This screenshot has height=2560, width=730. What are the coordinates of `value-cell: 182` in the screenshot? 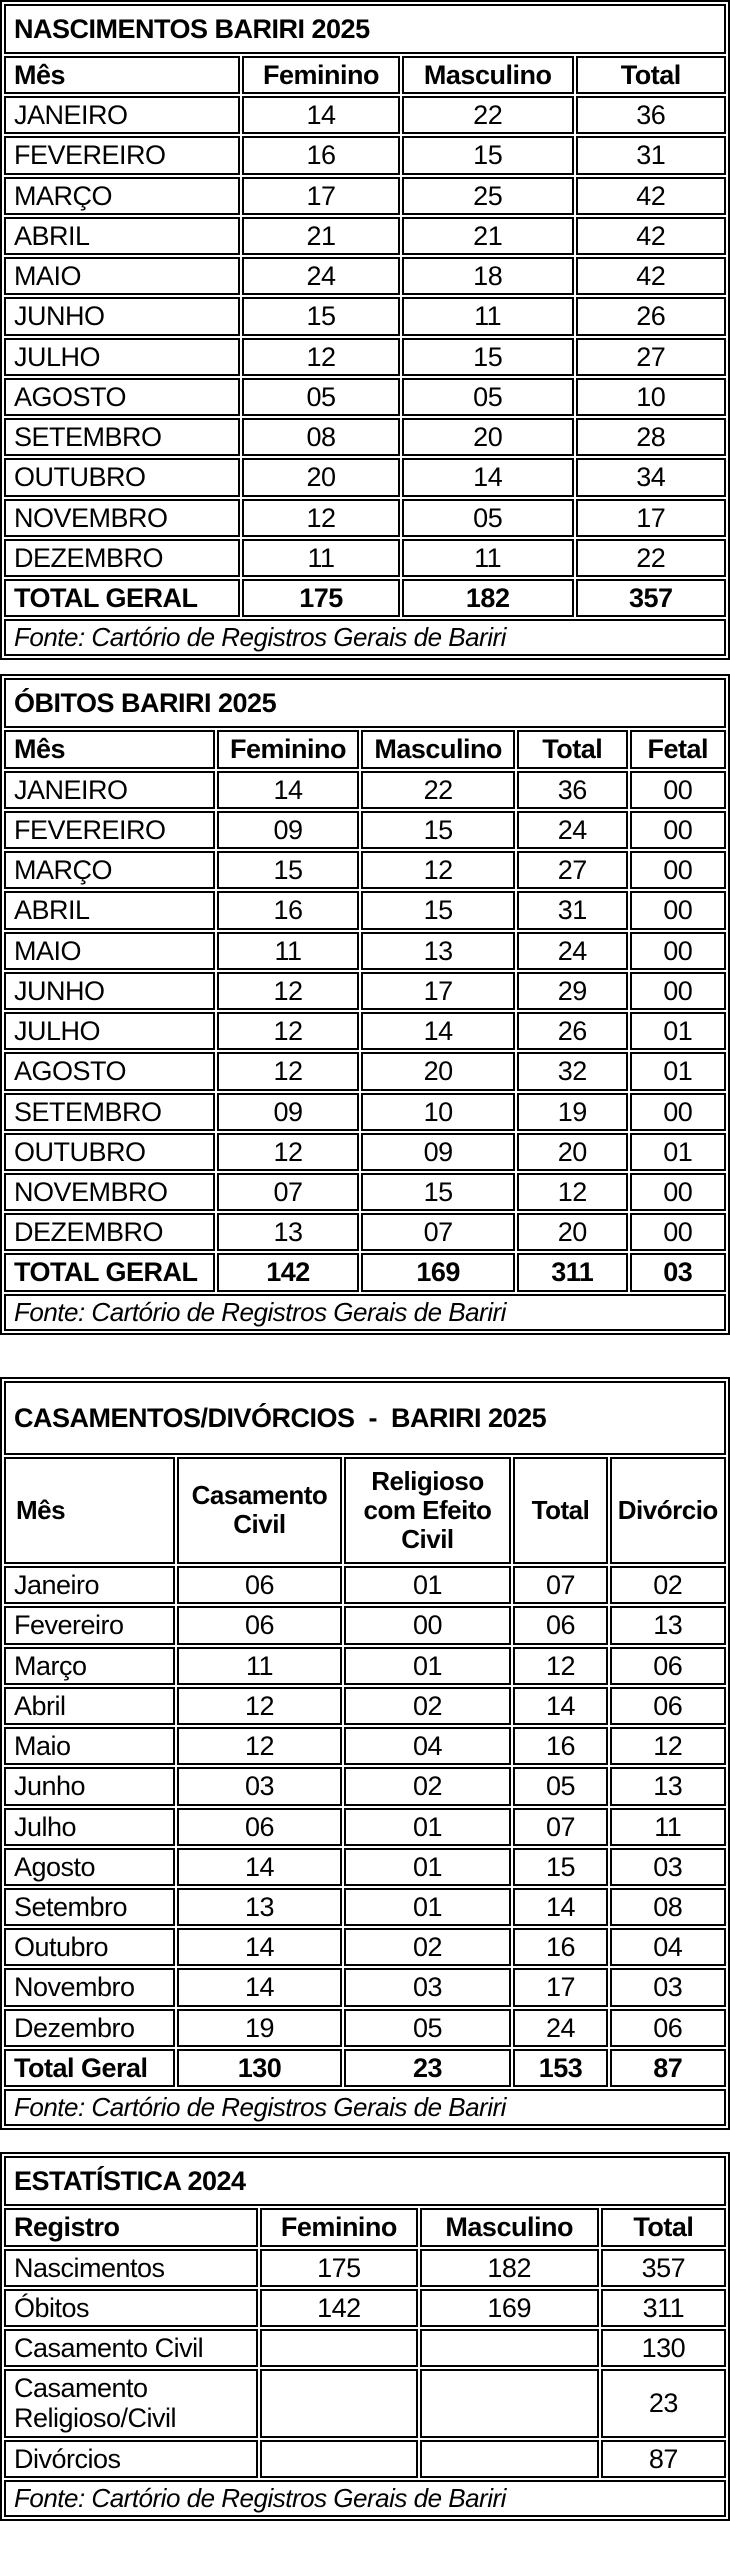 It's located at (509, 2267).